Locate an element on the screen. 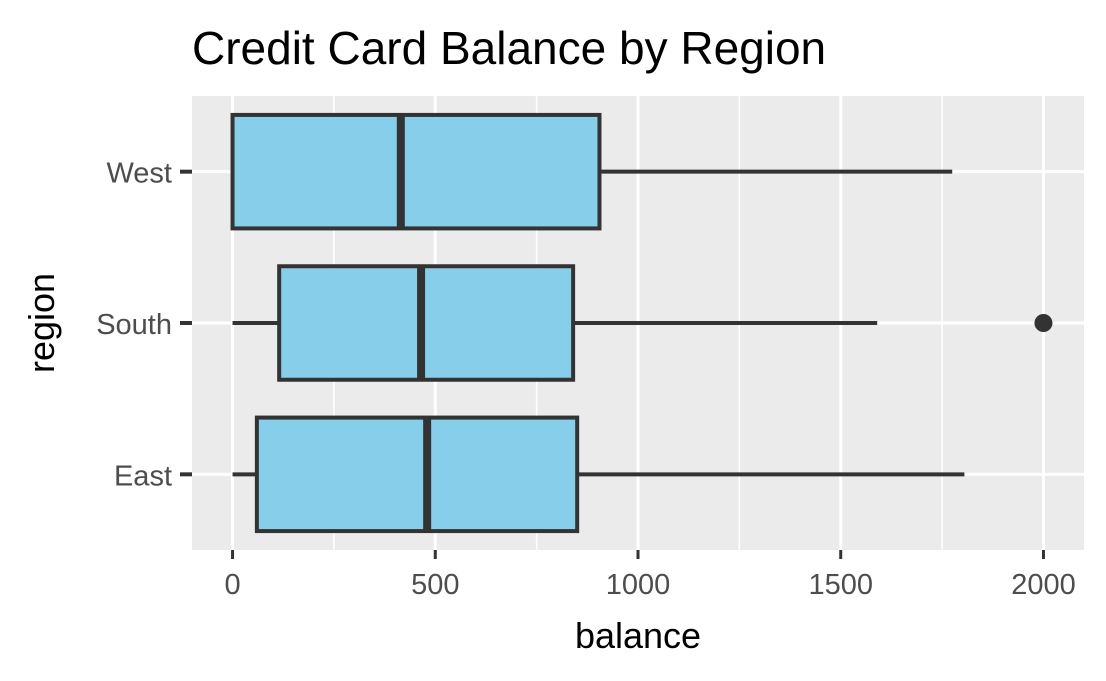 The height and width of the screenshot is (681, 1106). y-axis: West South East is located at coordinates (144, 325).